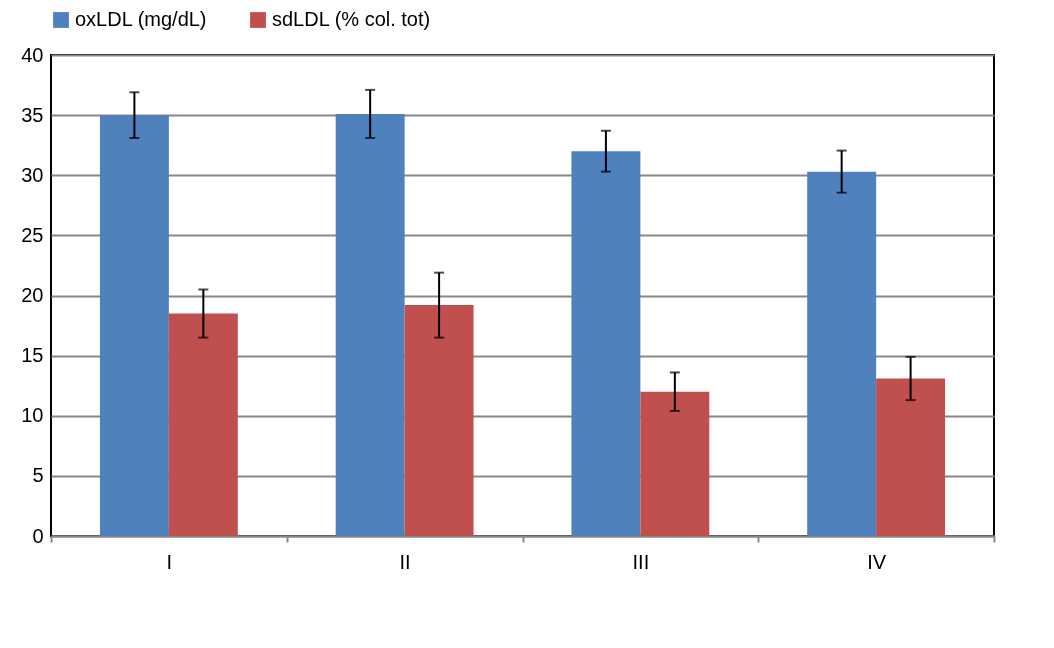  I want to click on y-tick-label: 35, so click(32, 114).